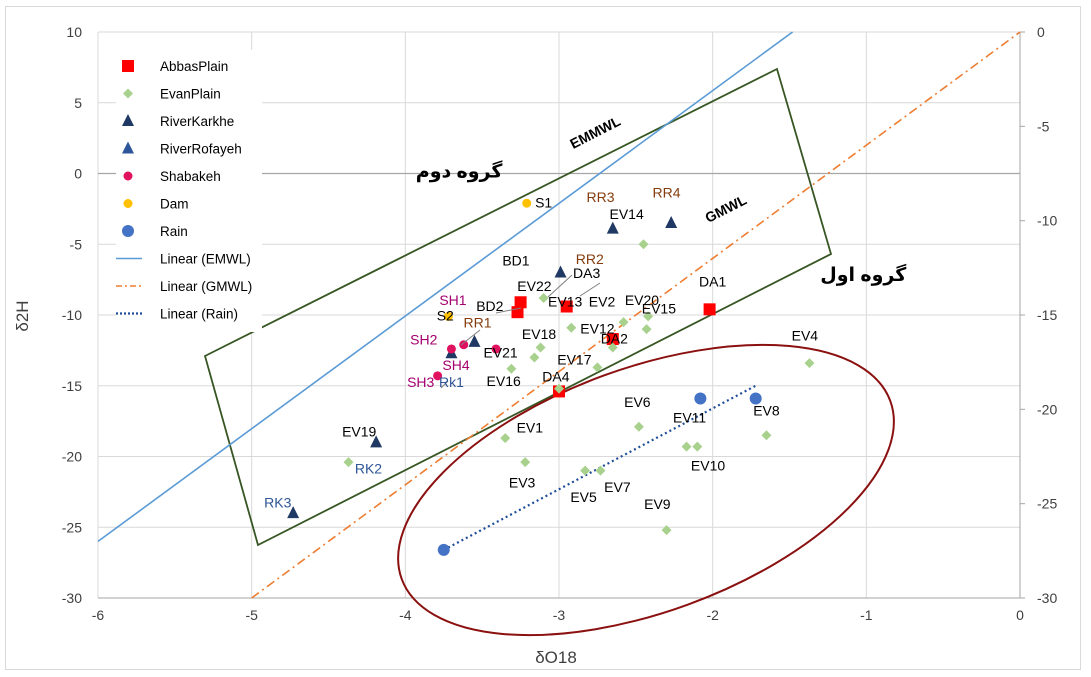 The image size is (1091, 677). What do you see at coordinates (657, 504) in the screenshot?
I see `point-label: EV9` at bounding box center [657, 504].